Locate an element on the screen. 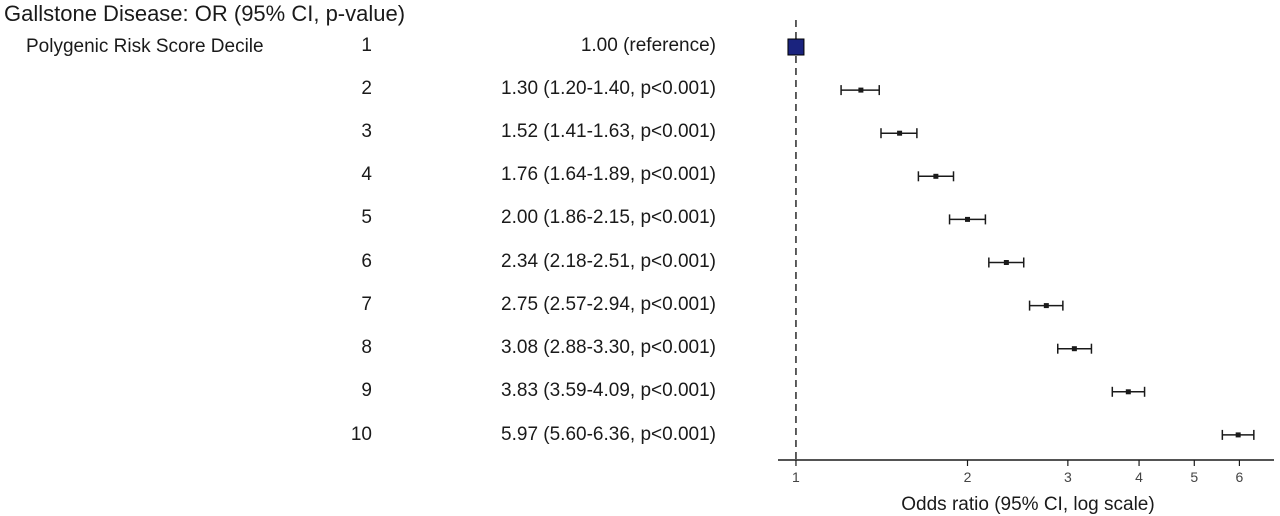 The width and height of the screenshot is (1280, 516). estimate-label: 1.30 (1.20-1.40, p<0.001) is located at coordinates (608, 88).